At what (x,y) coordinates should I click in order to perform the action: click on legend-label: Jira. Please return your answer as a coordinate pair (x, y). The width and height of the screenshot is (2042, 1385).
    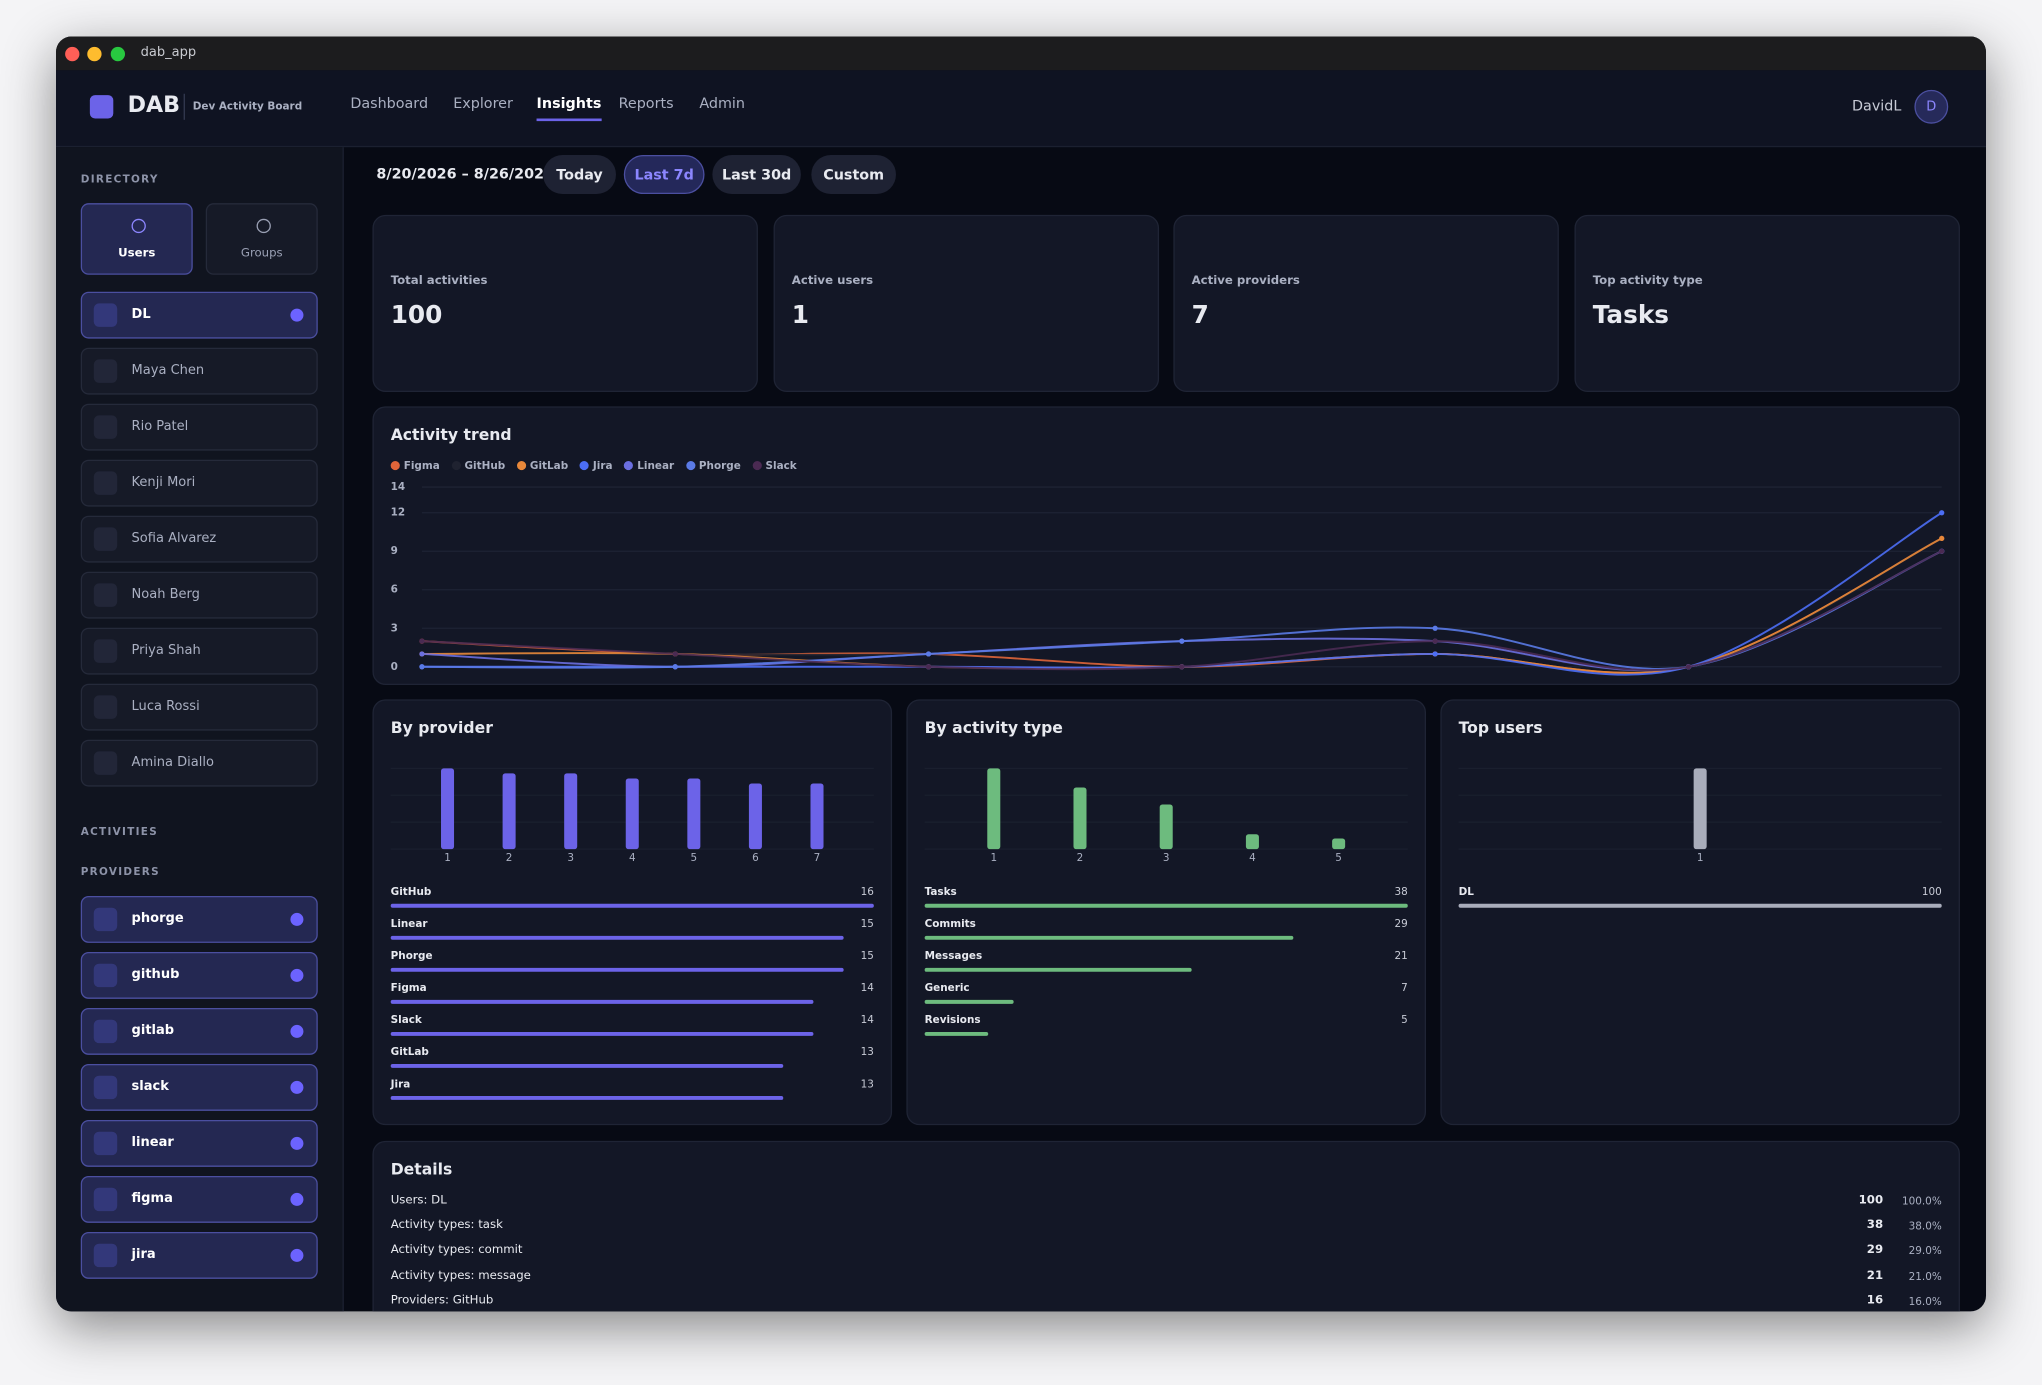
    Looking at the image, I should click on (602, 465).